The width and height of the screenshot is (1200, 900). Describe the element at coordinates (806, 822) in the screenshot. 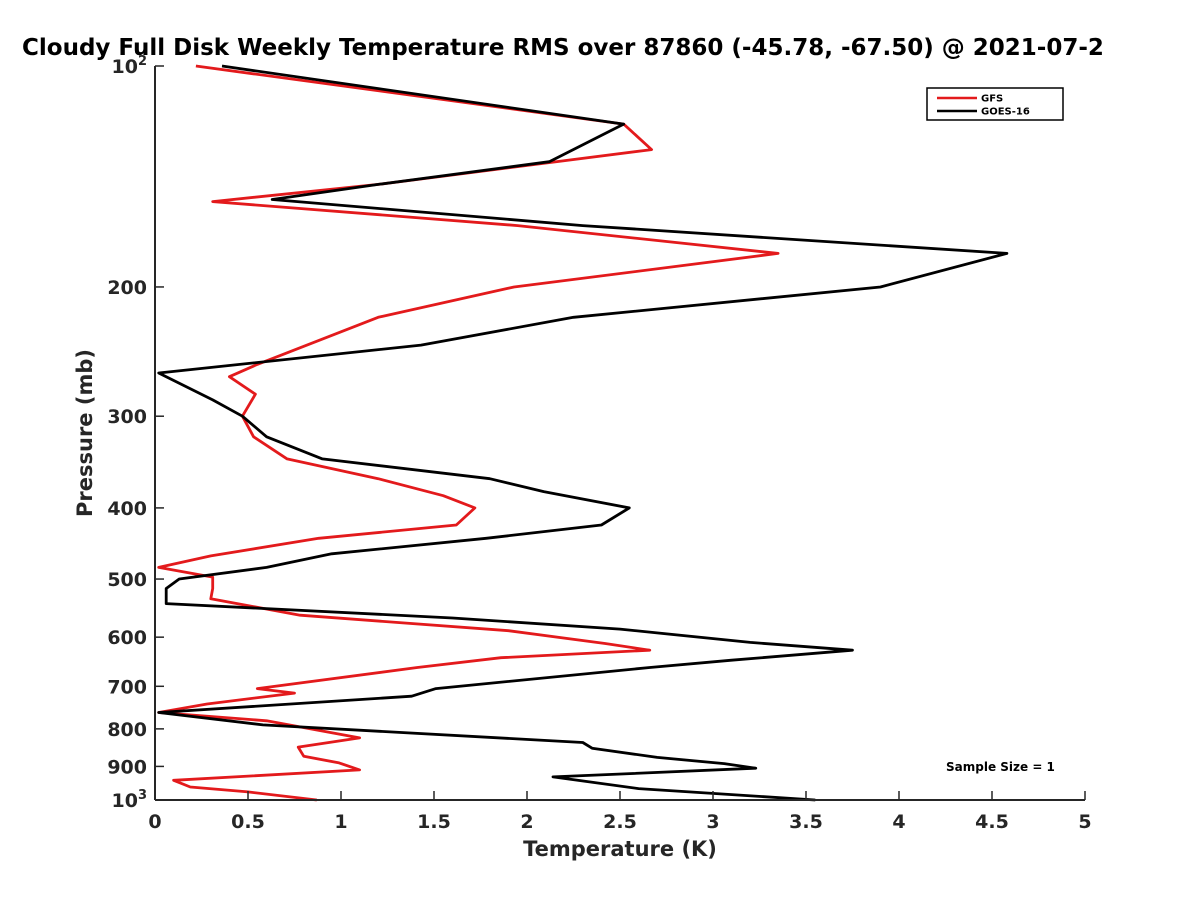

I see `x-tick-label: 3.5` at that location.